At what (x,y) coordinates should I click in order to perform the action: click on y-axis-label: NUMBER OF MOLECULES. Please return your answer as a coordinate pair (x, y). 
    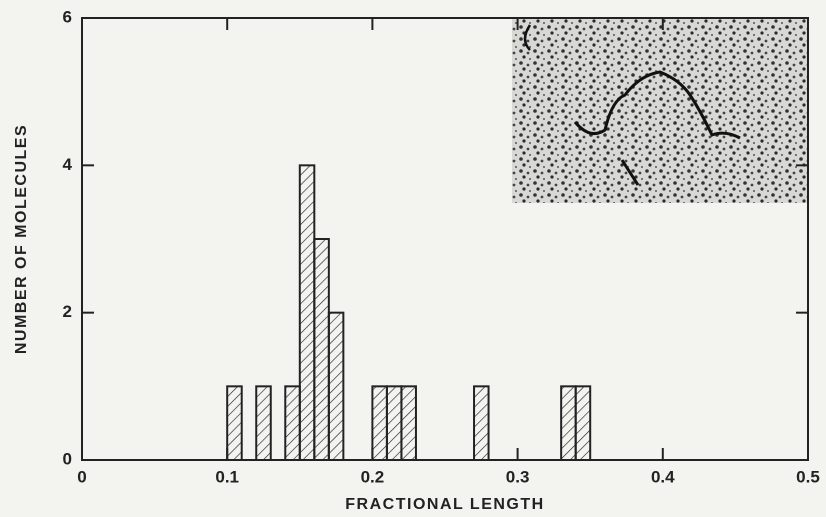
    Looking at the image, I should click on (21, 239).